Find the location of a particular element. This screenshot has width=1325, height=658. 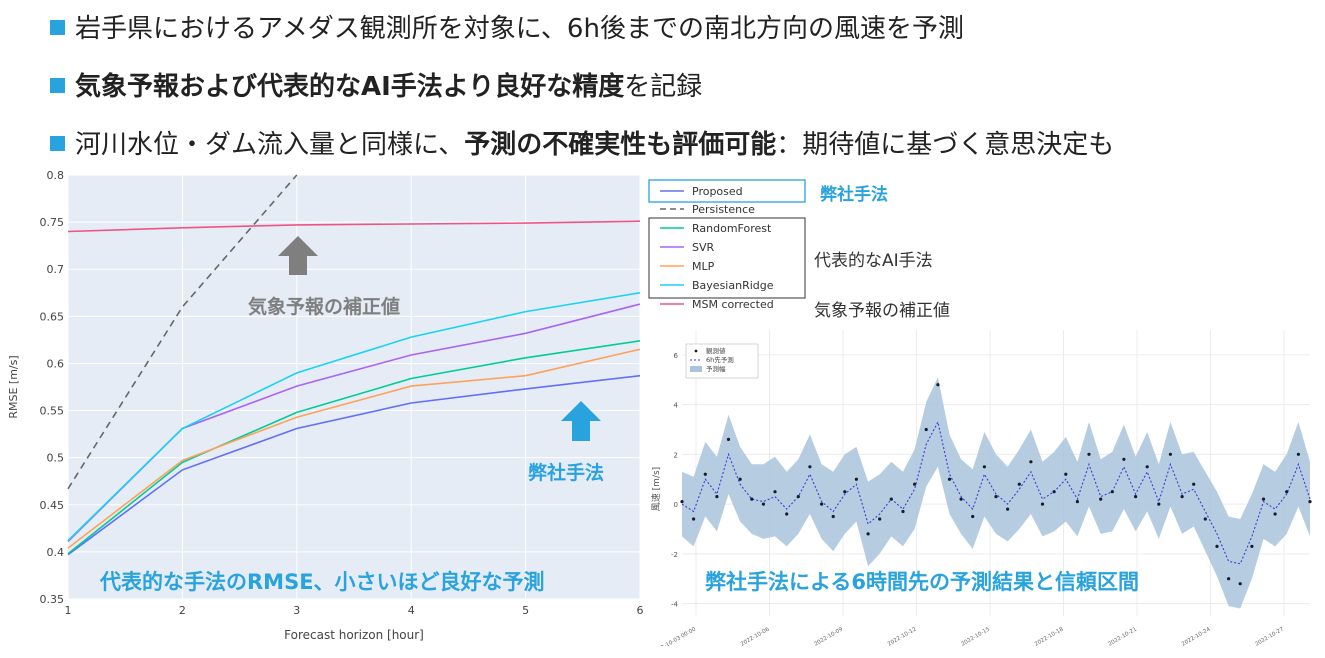

rmse-y-tick-label: 0.5 is located at coordinates (56, 458).